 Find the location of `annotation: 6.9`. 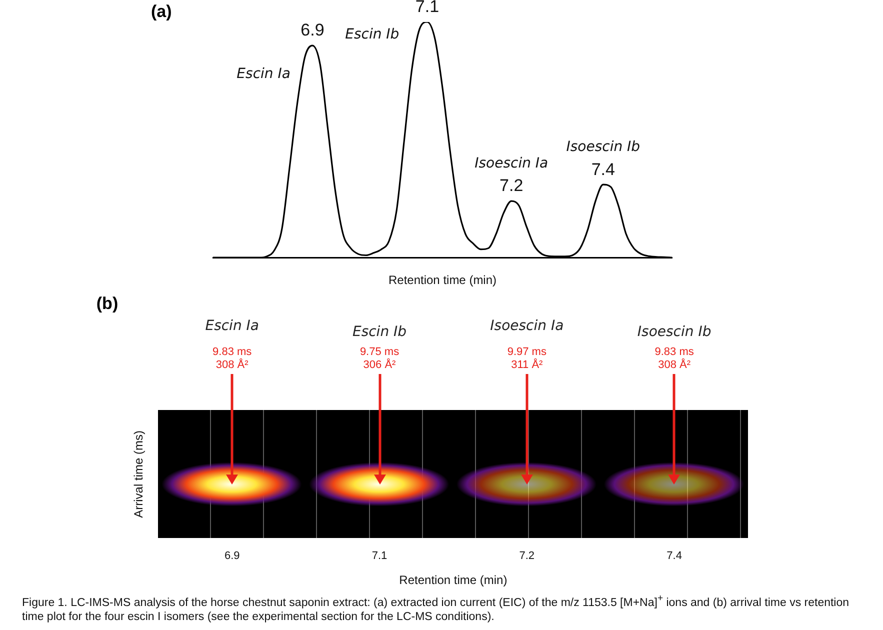

annotation: 6.9 is located at coordinates (312, 30).